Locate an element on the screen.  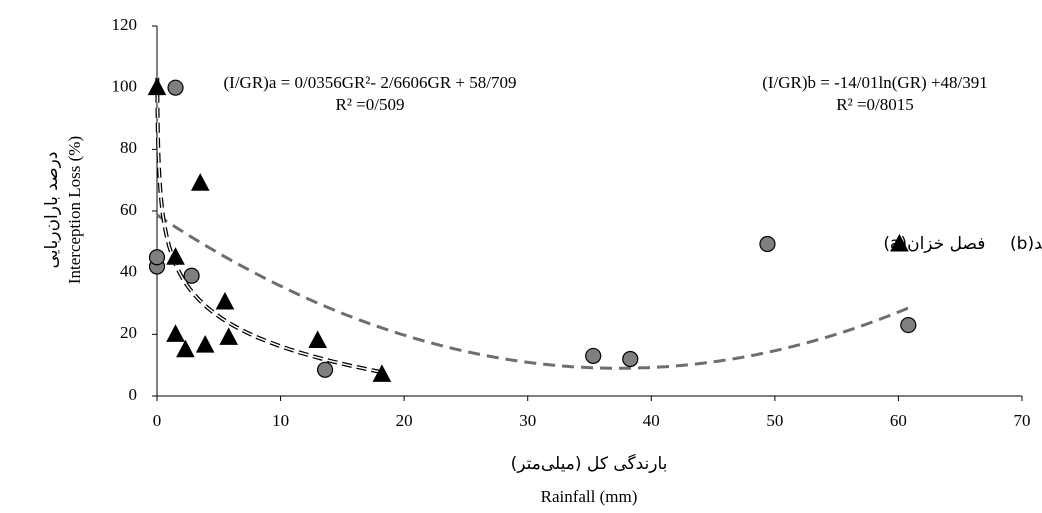
x-tick-label: 50 is located at coordinates (774, 420).